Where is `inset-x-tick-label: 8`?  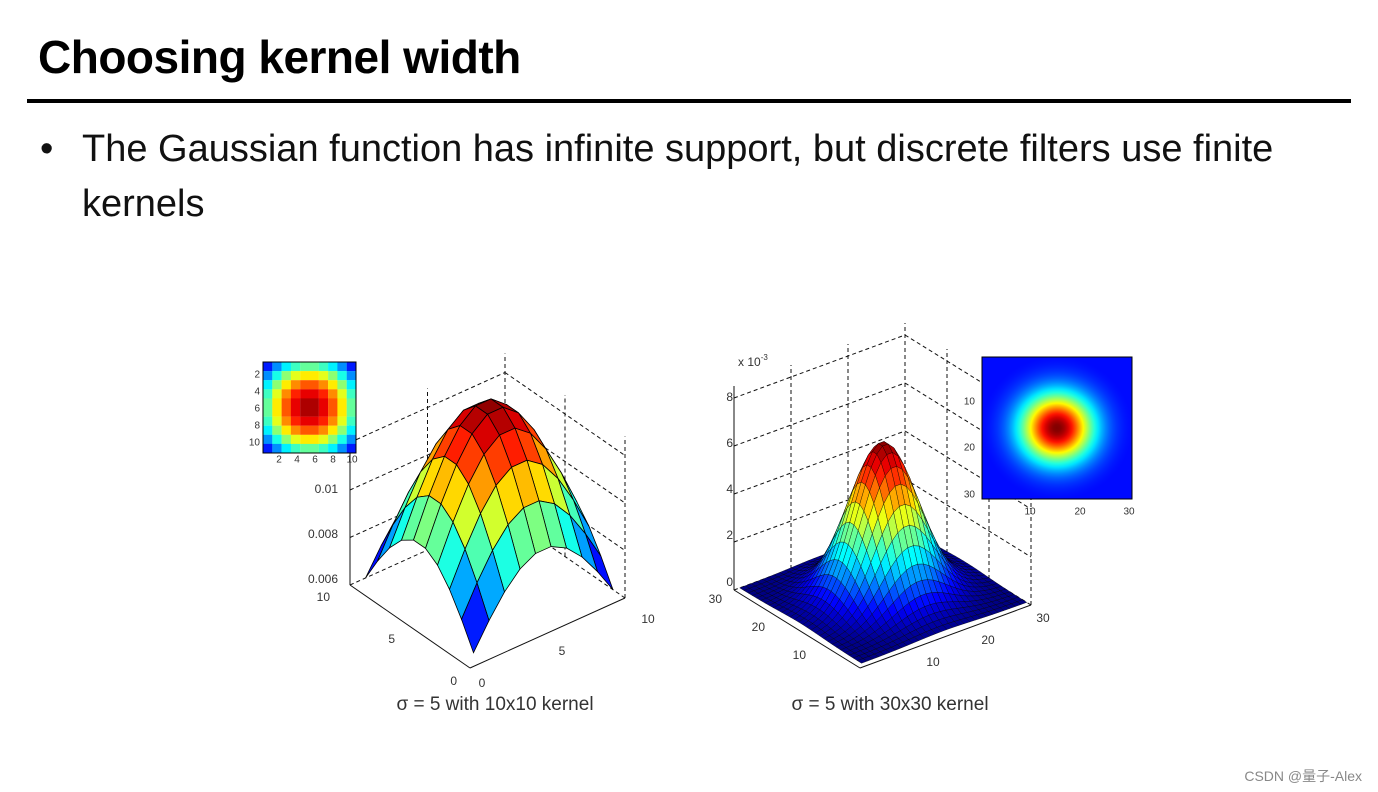 inset-x-tick-label: 8 is located at coordinates (333, 460).